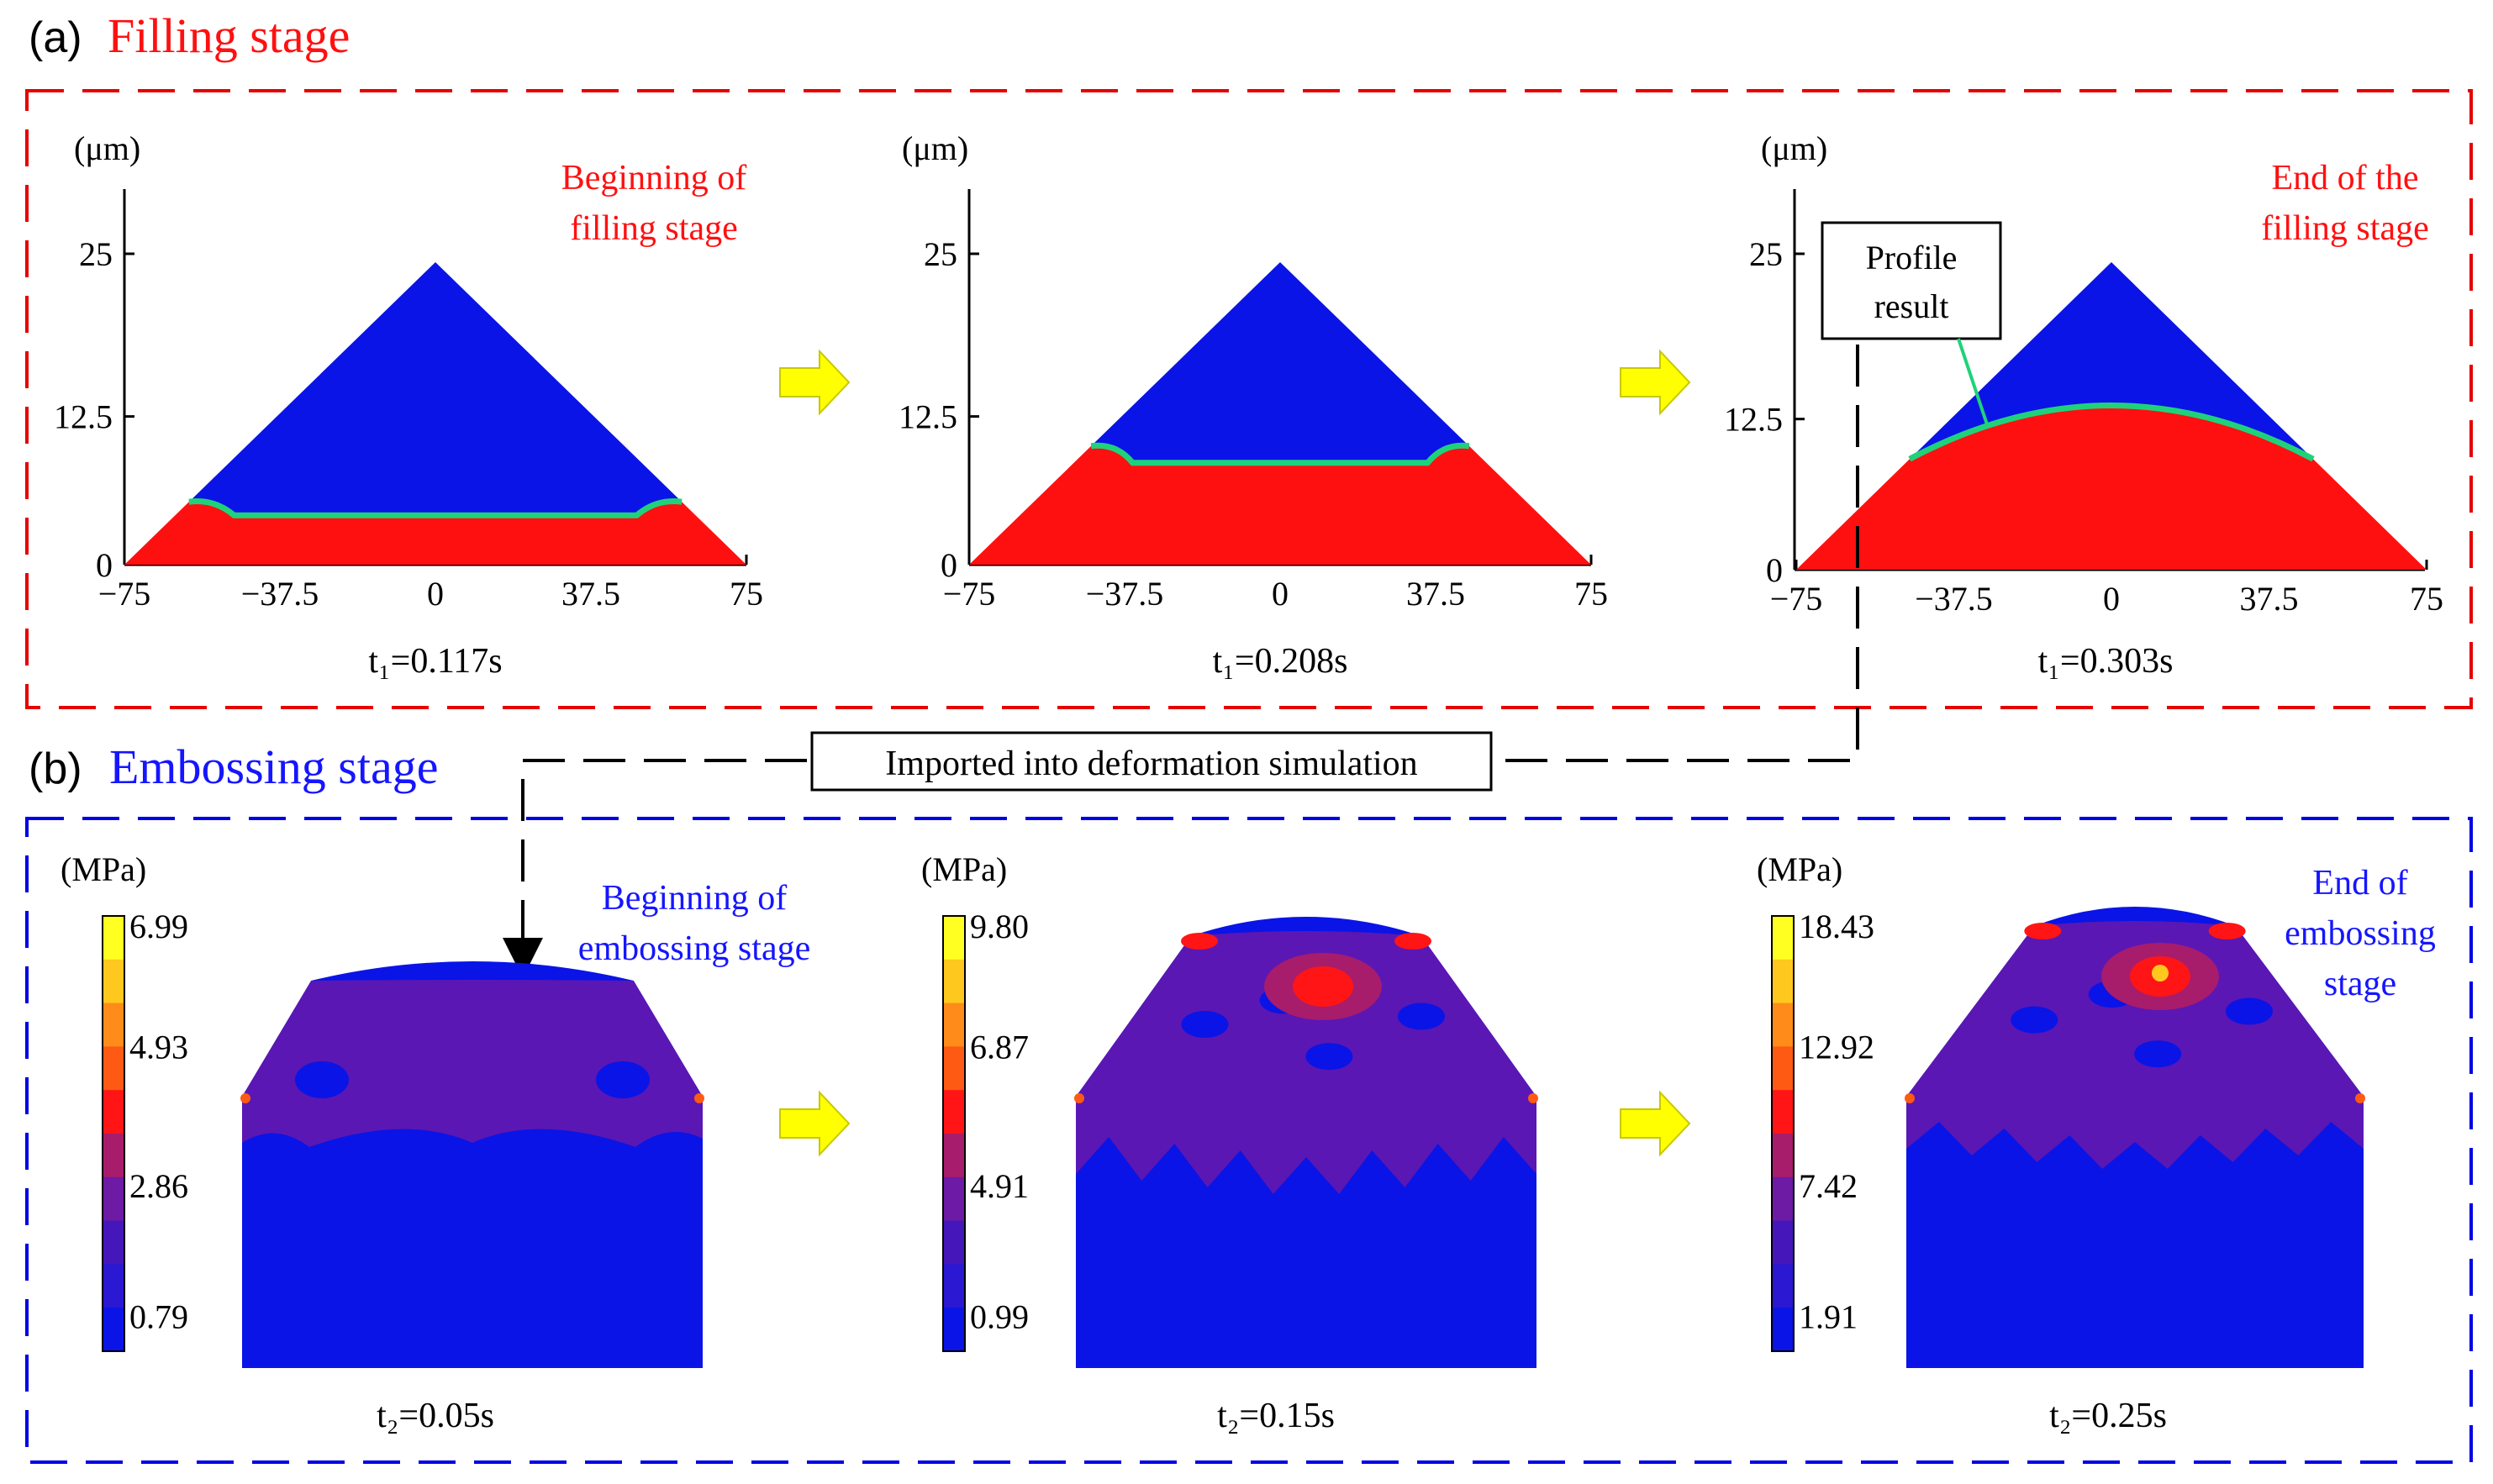  Describe the element at coordinates (159, 1047) in the screenshot. I see `legend-tick-label: 4.93` at that location.